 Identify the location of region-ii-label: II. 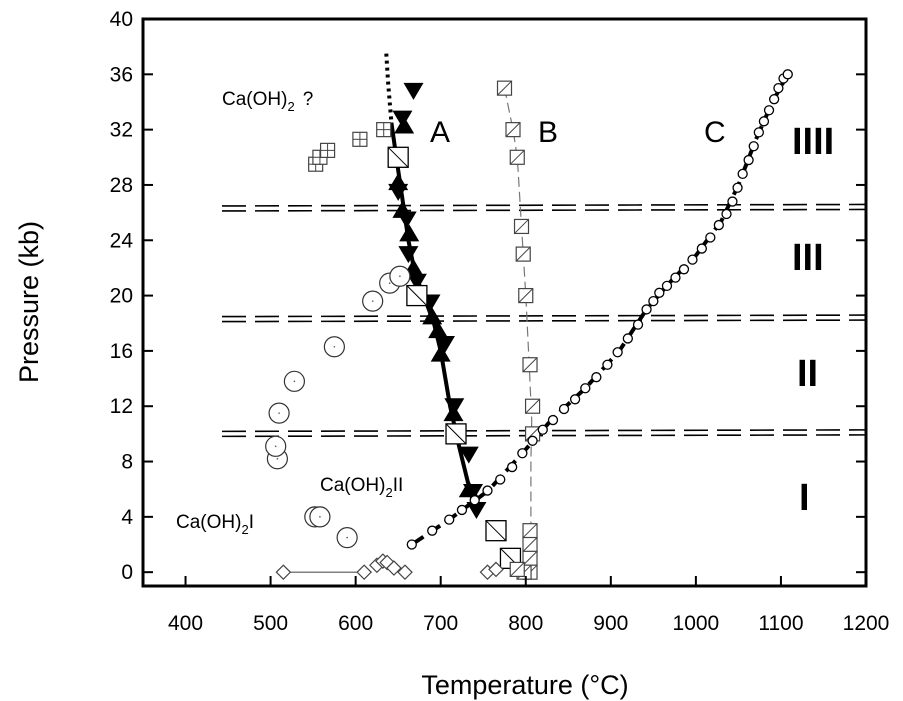
(807, 374).